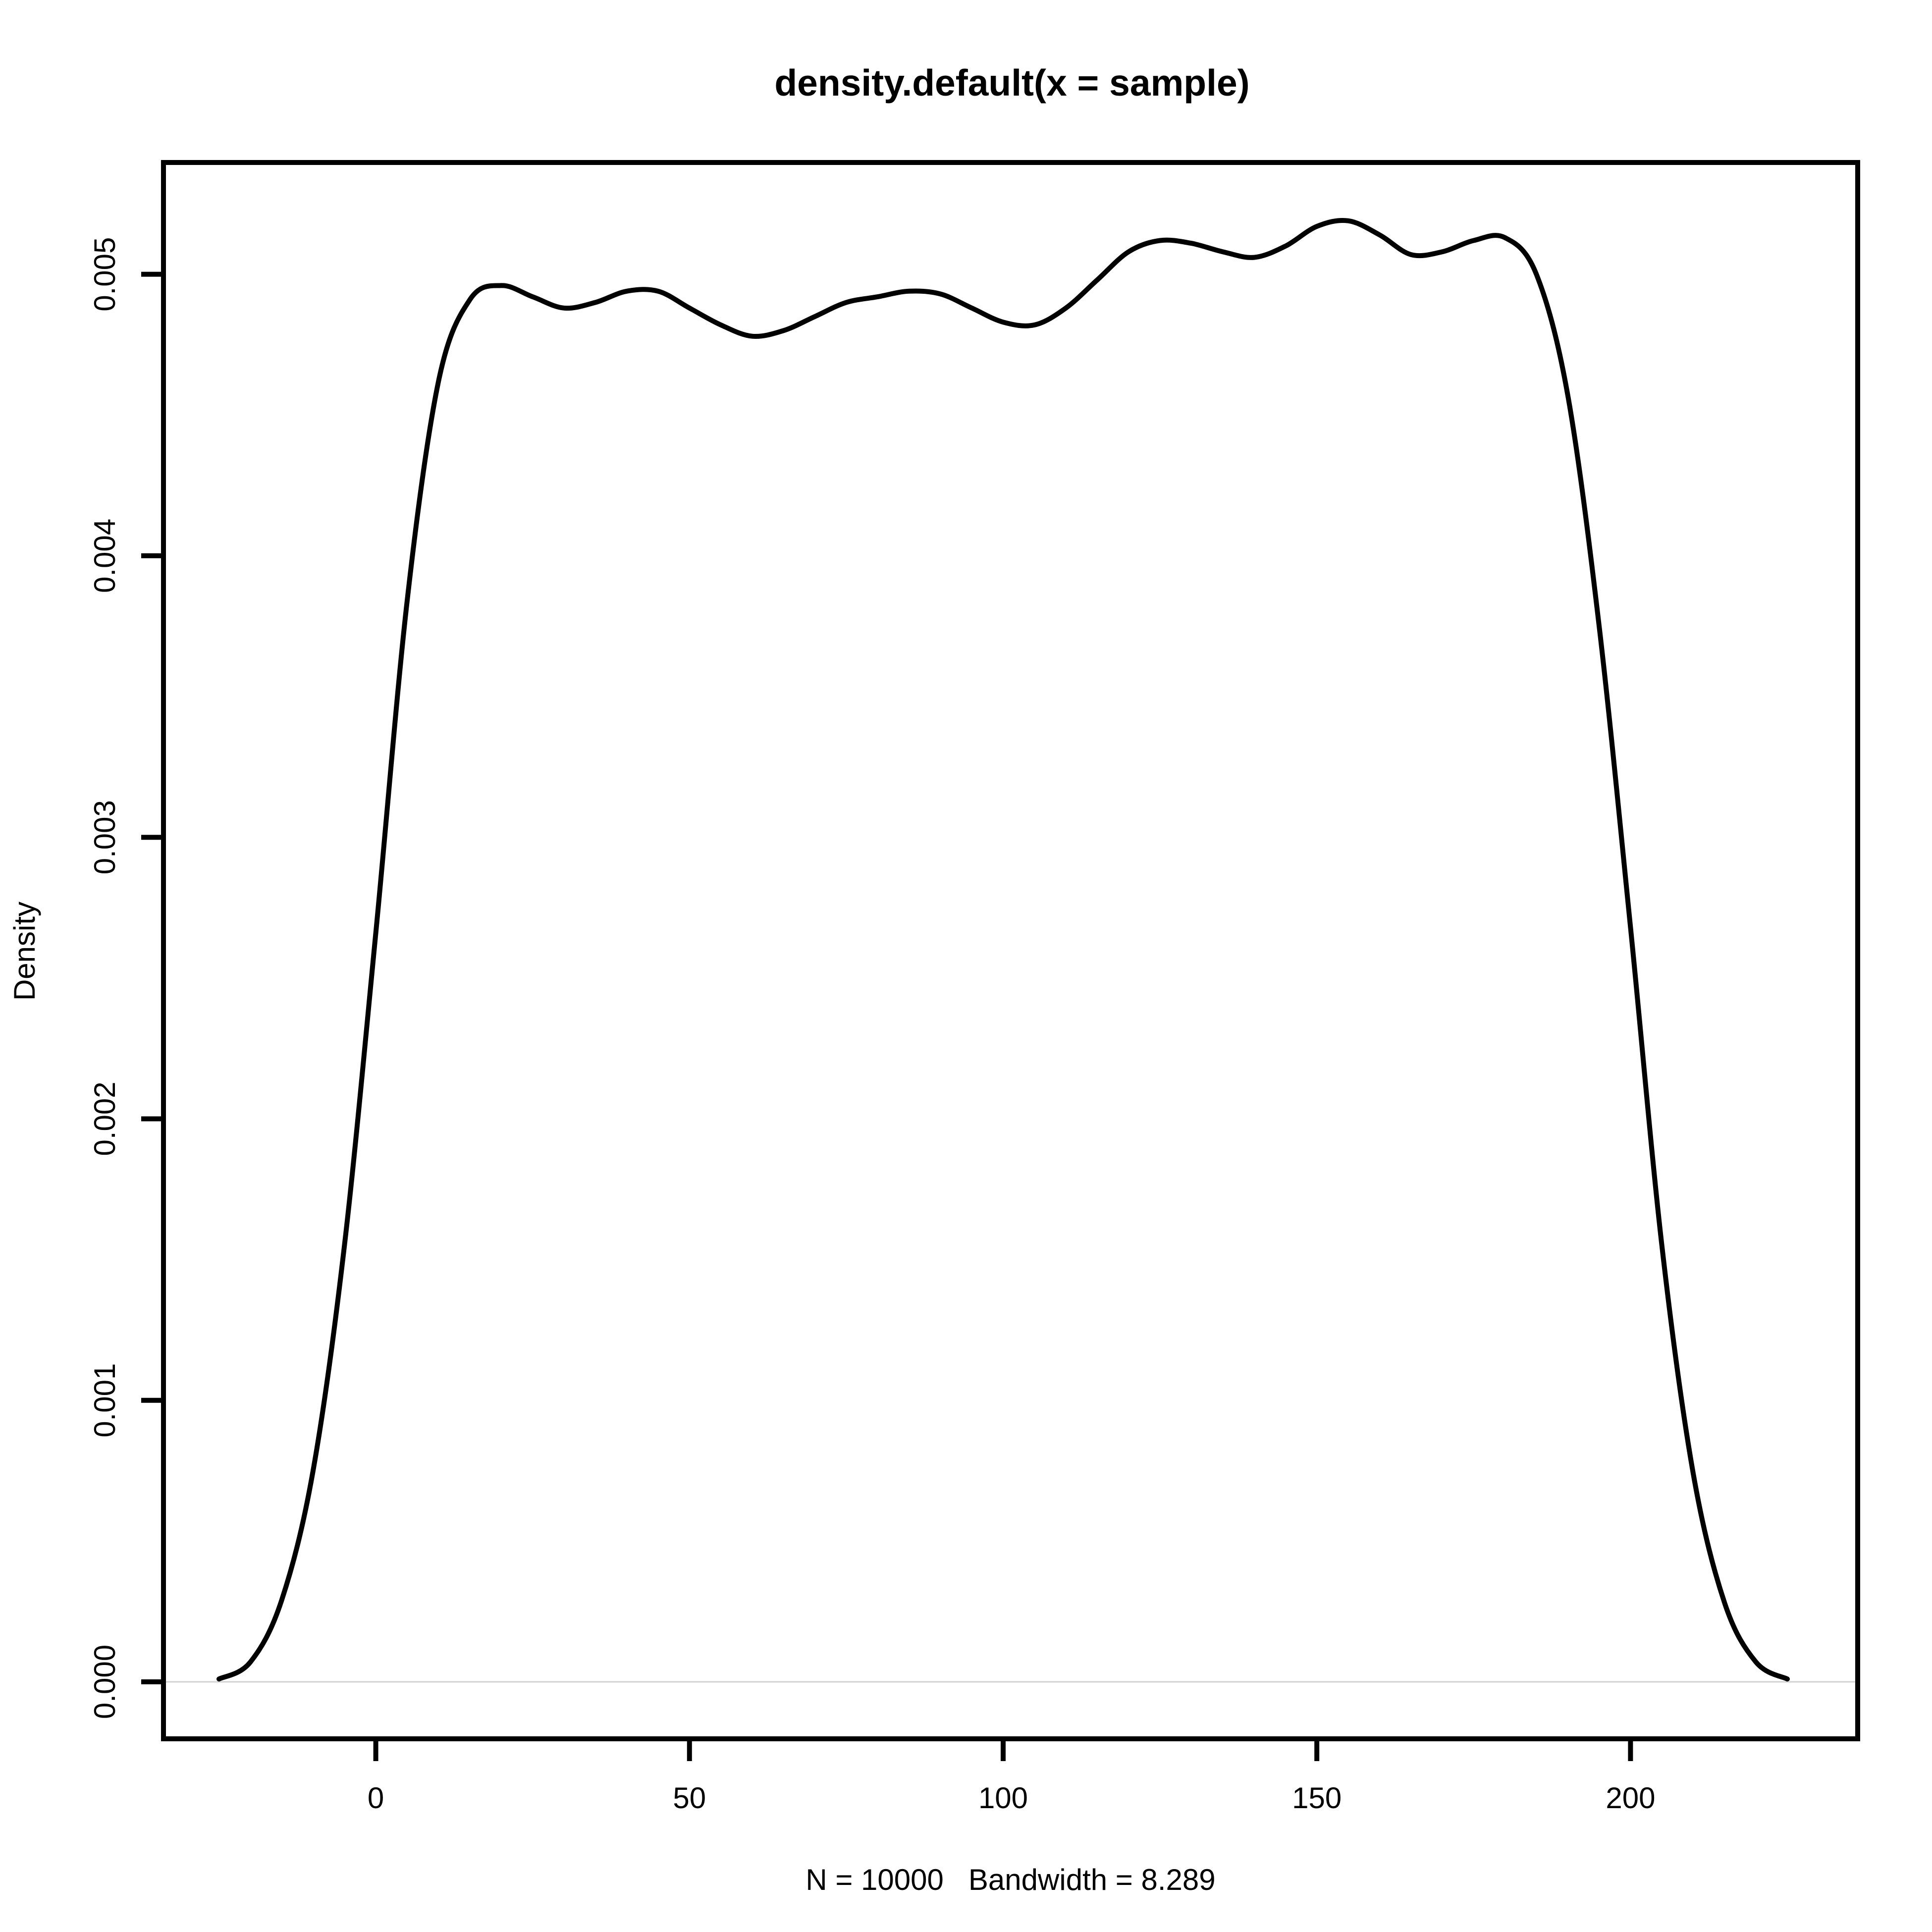 The width and height of the screenshot is (1932, 1932). I want to click on y-axis: 0.000 0.001 0.002 0.003 0.004 0.005, so click(127, 978).